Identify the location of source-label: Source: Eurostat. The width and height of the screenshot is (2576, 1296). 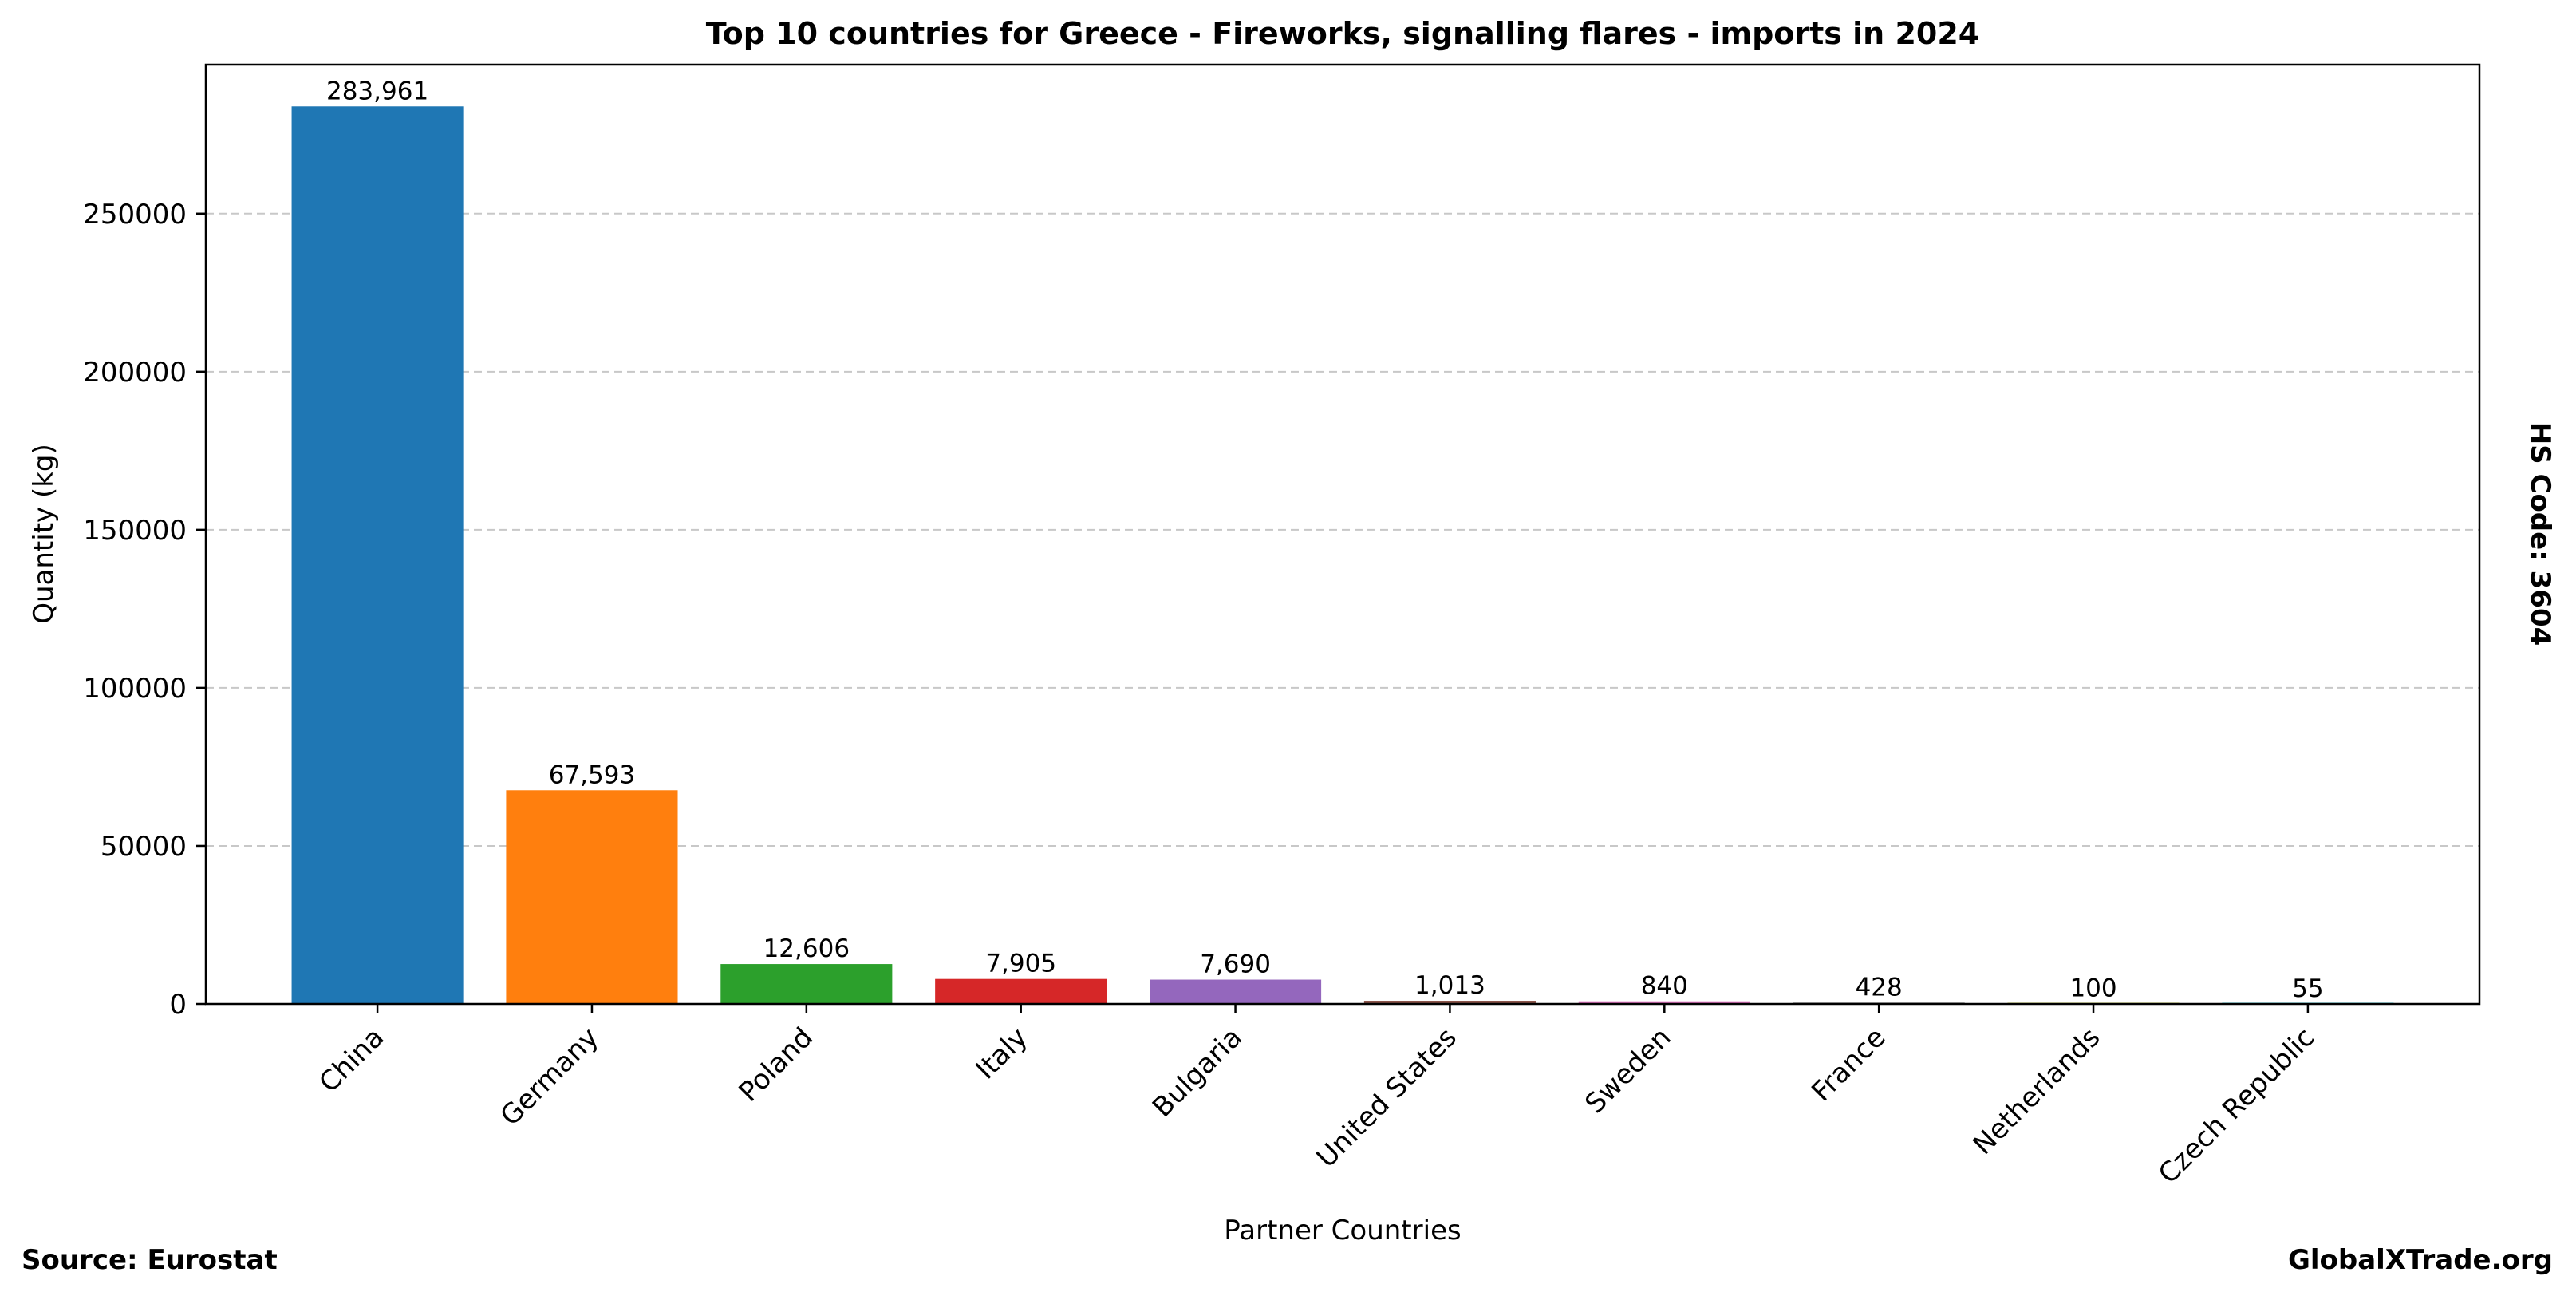
(150, 1260).